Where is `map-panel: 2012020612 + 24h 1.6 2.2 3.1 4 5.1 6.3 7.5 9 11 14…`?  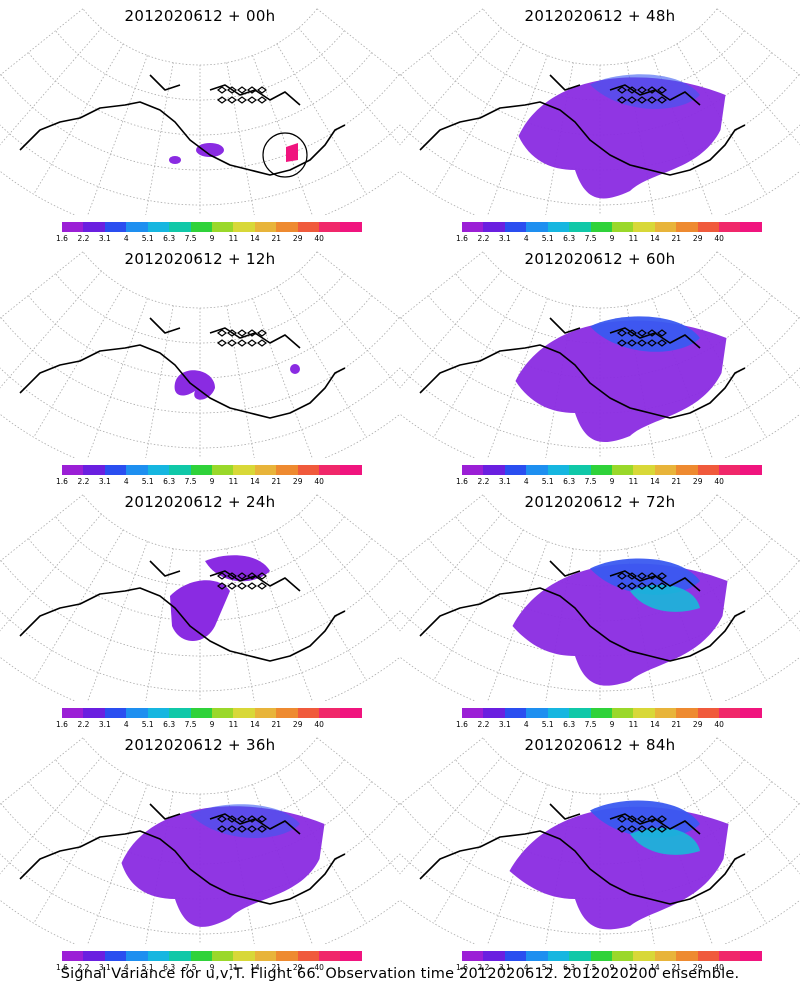 map-panel: 2012020612 + 24h 1.6 2.2 3.1 4 5.1 6.3 7.5 9 11 14… is located at coordinates (200, 607).